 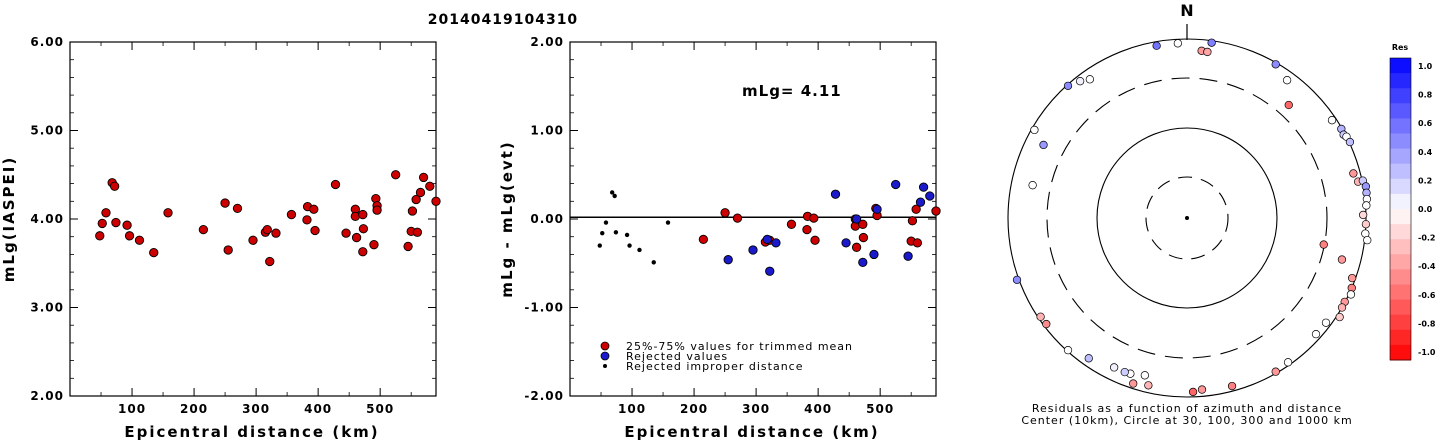 What do you see at coordinates (1427, 238) in the screenshot?
I see `colorbar-tick-label: -0.2` at bounding box center [1427, 238].